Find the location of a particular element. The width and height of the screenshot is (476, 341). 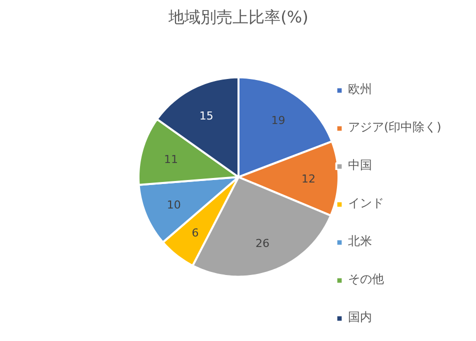

data-label: 19 is located at coordinates (278, 121).